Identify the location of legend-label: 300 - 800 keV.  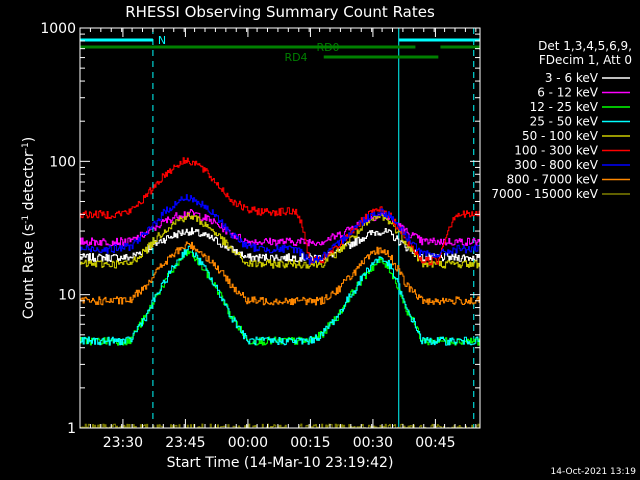
(556, 165).